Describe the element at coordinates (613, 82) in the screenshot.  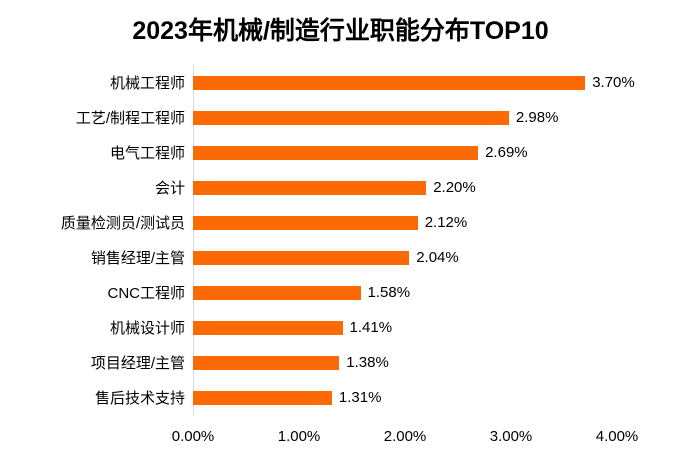
I see `value-label: 3.70%` at that location.